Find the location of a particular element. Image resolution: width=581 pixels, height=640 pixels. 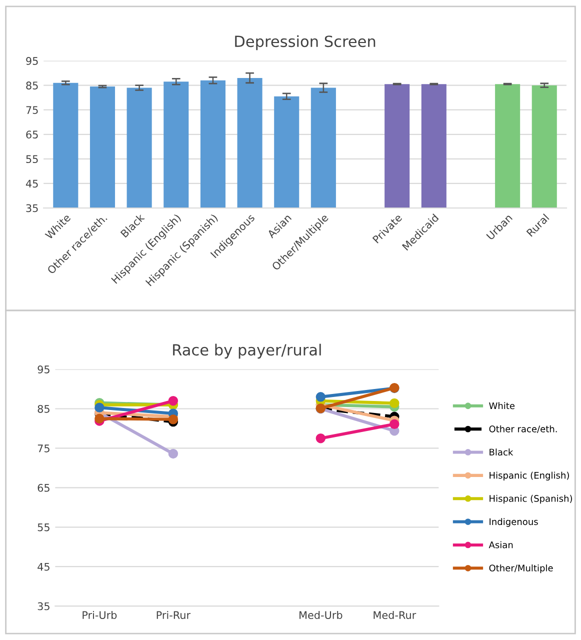

x-tick-label: Med-Urb is located at coordinates (321, 615).